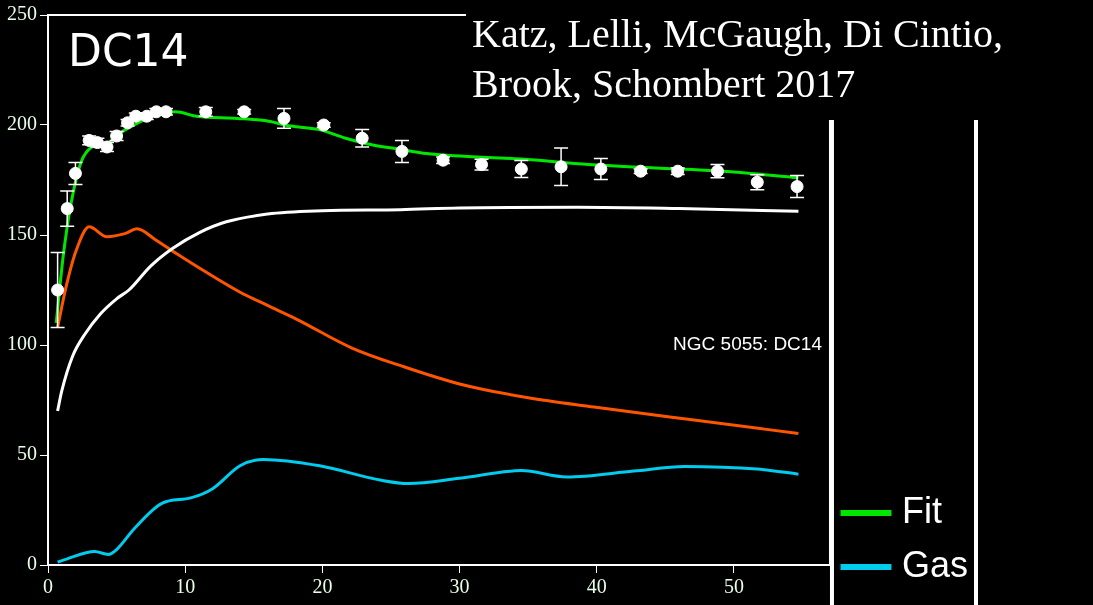 This screenshot has height=605, width=1093. Describe the element at coordinates (22, 13) in the screenshot. I see `y-tick-label: 250` at that location.